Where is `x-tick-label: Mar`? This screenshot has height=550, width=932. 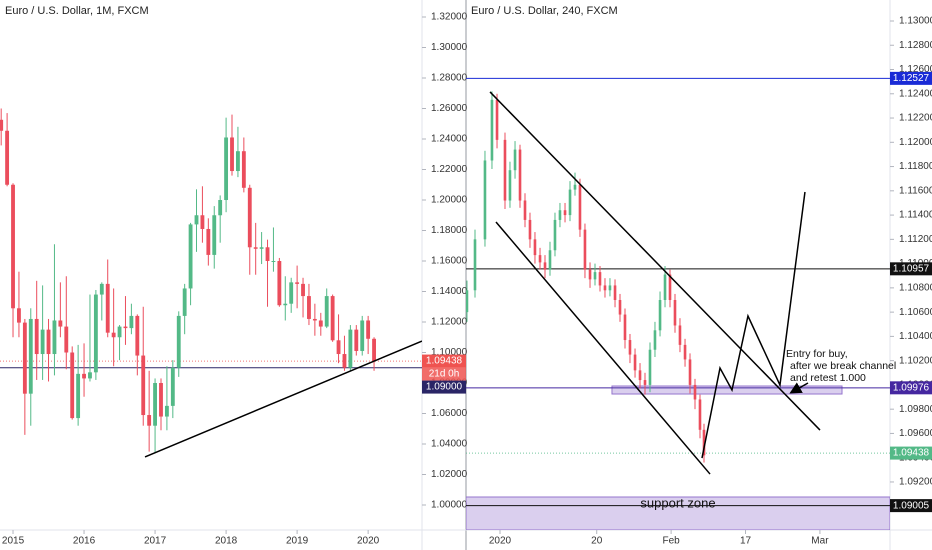
x-tick-label: Mar is located at coordinates (820, 541).